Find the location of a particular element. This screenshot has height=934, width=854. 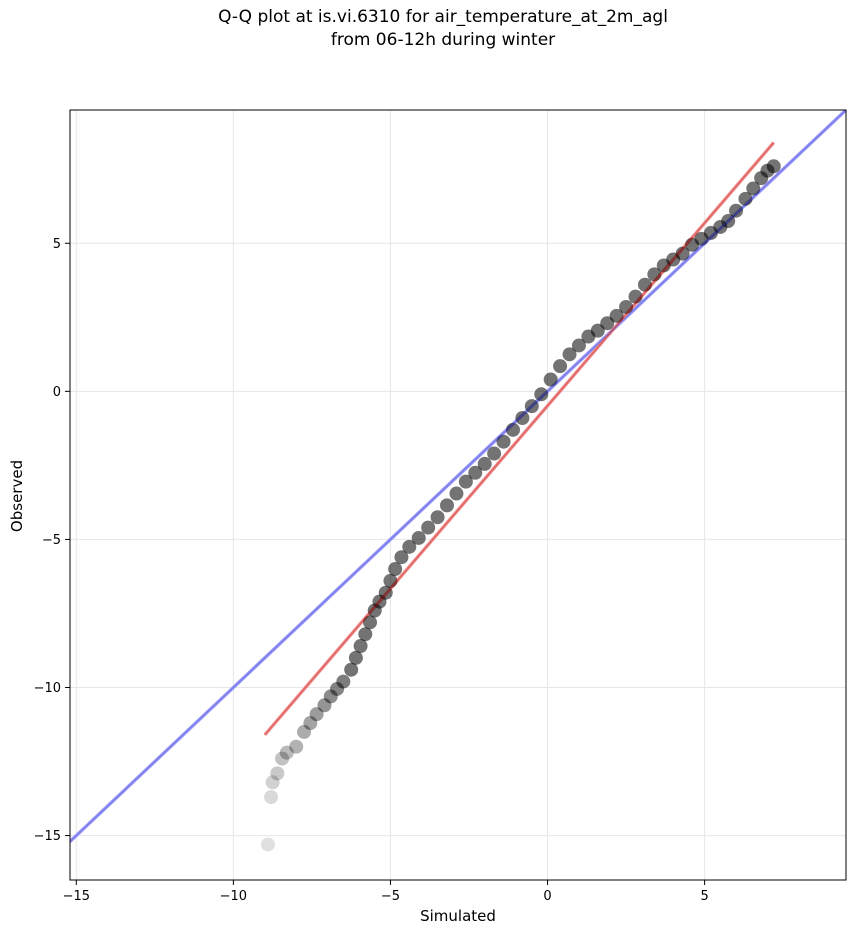

y-tick-label: −15 is located at coordinates (47, 836).